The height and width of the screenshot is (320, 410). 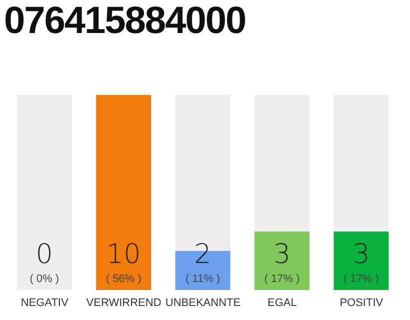 I want to click on annotation: ( 11% ), so click(x=202, y=279).